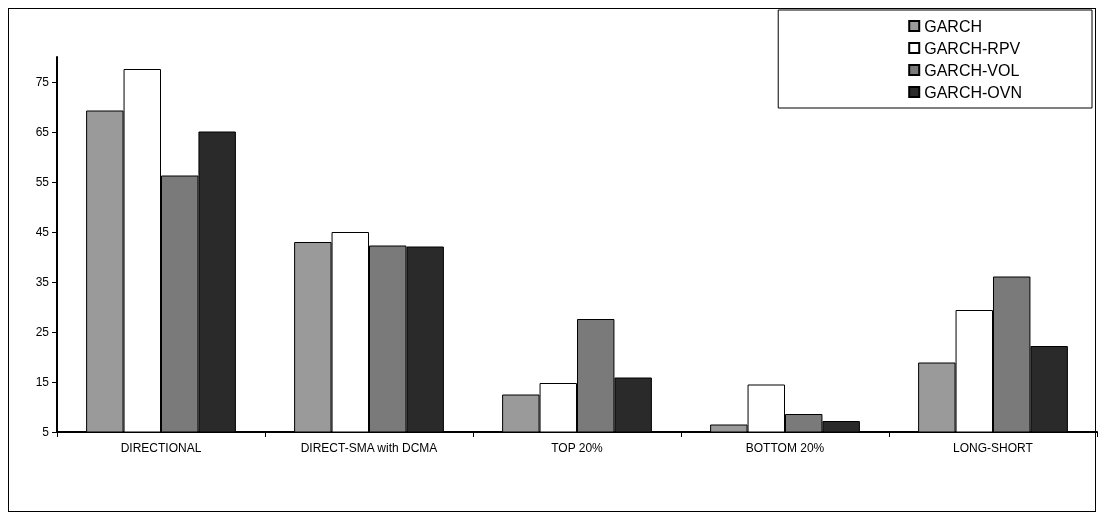  What do you see at coordinates (953, 26) in the screenshot?
I see `legend-label: GARCH` at bounding box center [953, 26].